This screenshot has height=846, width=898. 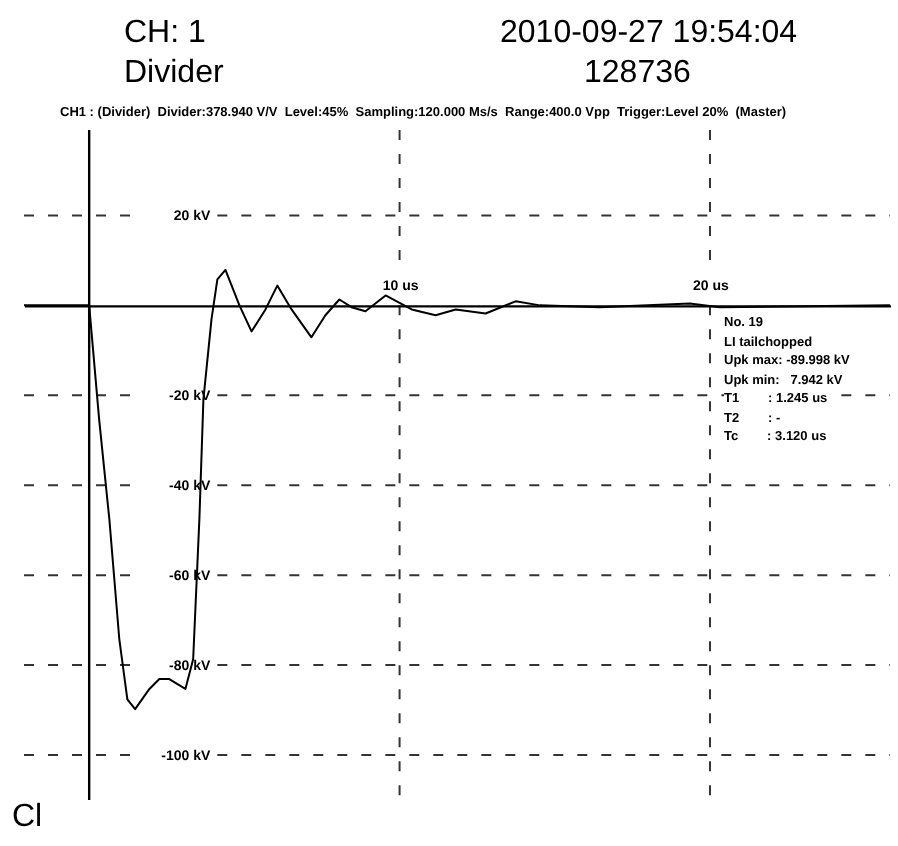 I want to click on chart-subtitle: Divider, so click(x=174, y=74).